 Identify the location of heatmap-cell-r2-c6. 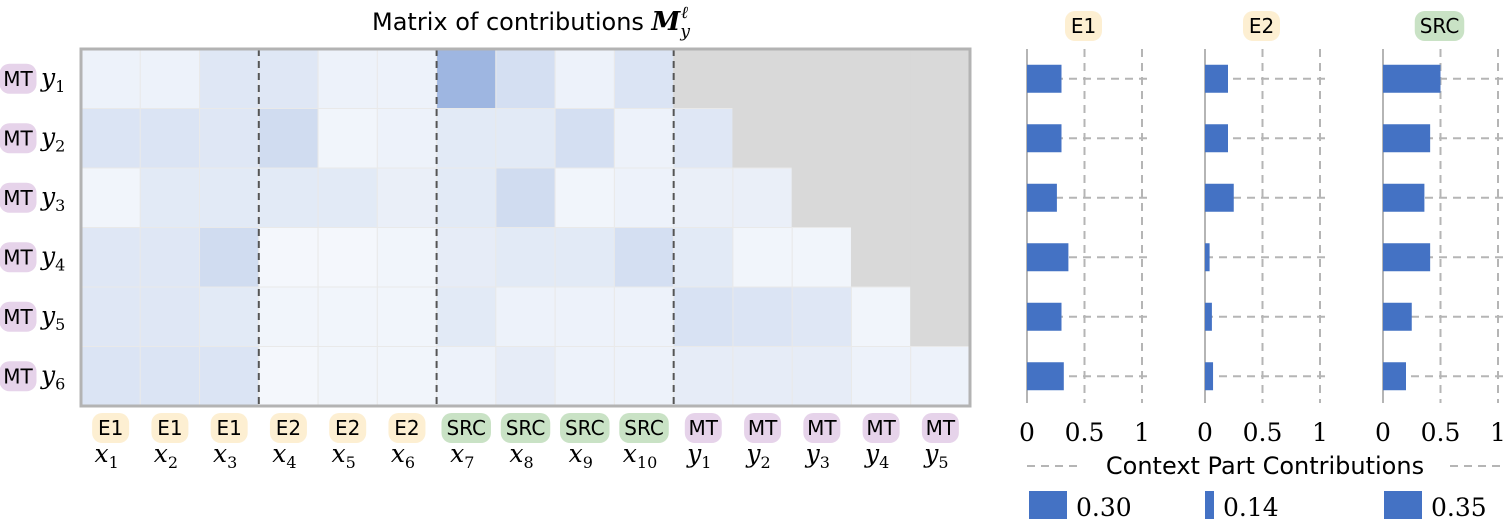
(407, 138).